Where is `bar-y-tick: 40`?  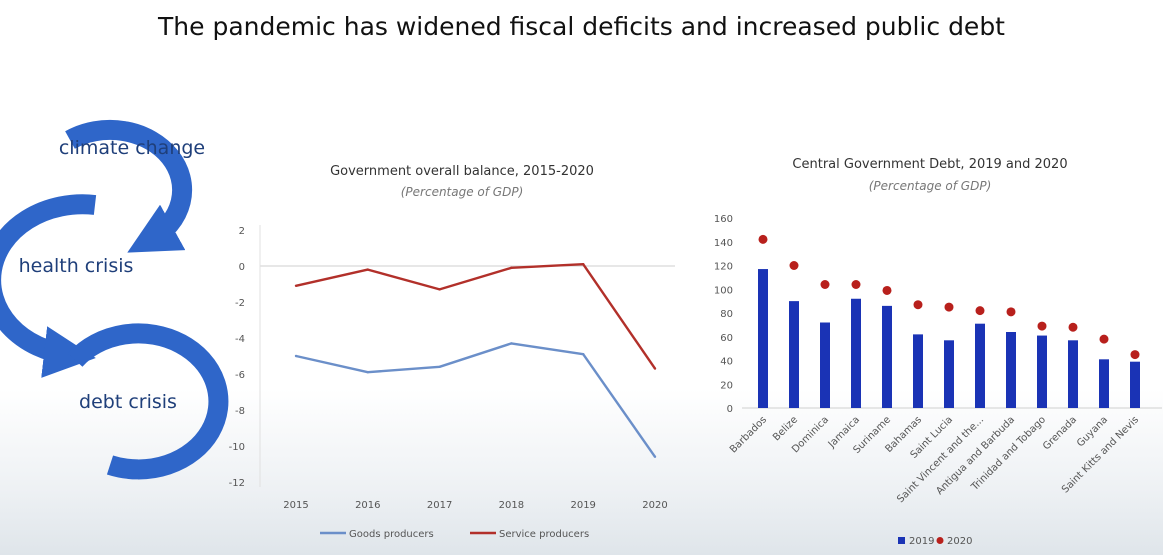
bar-y-tick: 40 is located at coordinates (726, 362).